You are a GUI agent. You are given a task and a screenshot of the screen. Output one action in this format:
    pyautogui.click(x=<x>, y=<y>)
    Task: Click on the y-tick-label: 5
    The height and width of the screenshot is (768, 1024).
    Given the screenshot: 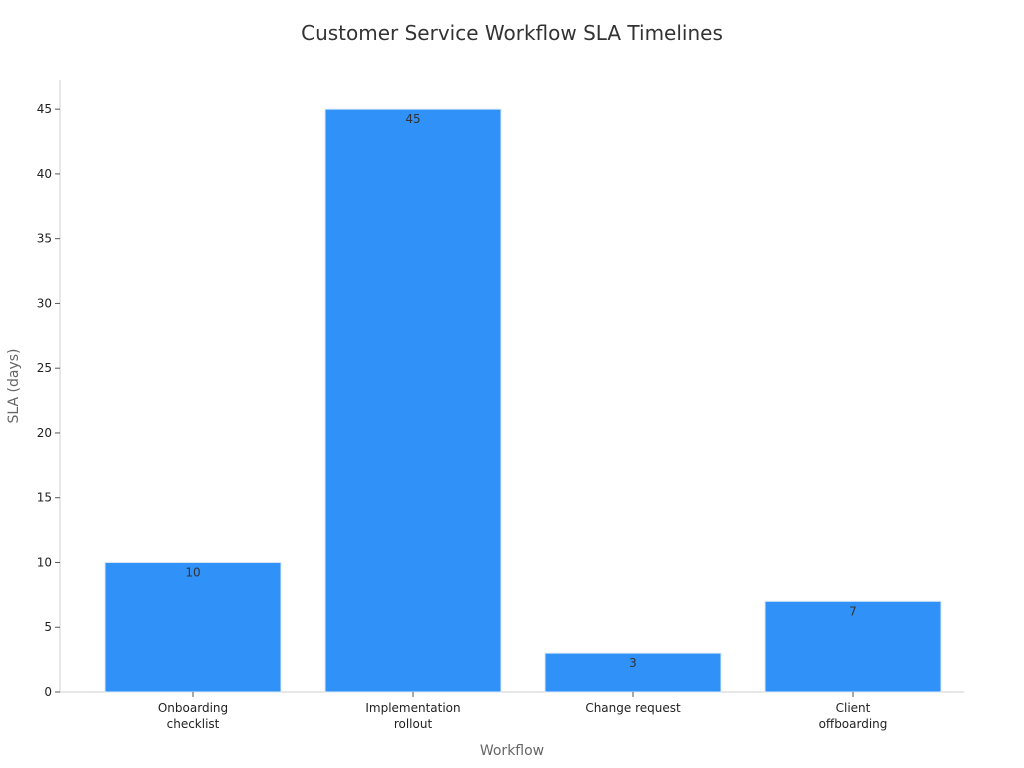 What is the action you would take?
    pyautogui.click(x=48, y=627)
    